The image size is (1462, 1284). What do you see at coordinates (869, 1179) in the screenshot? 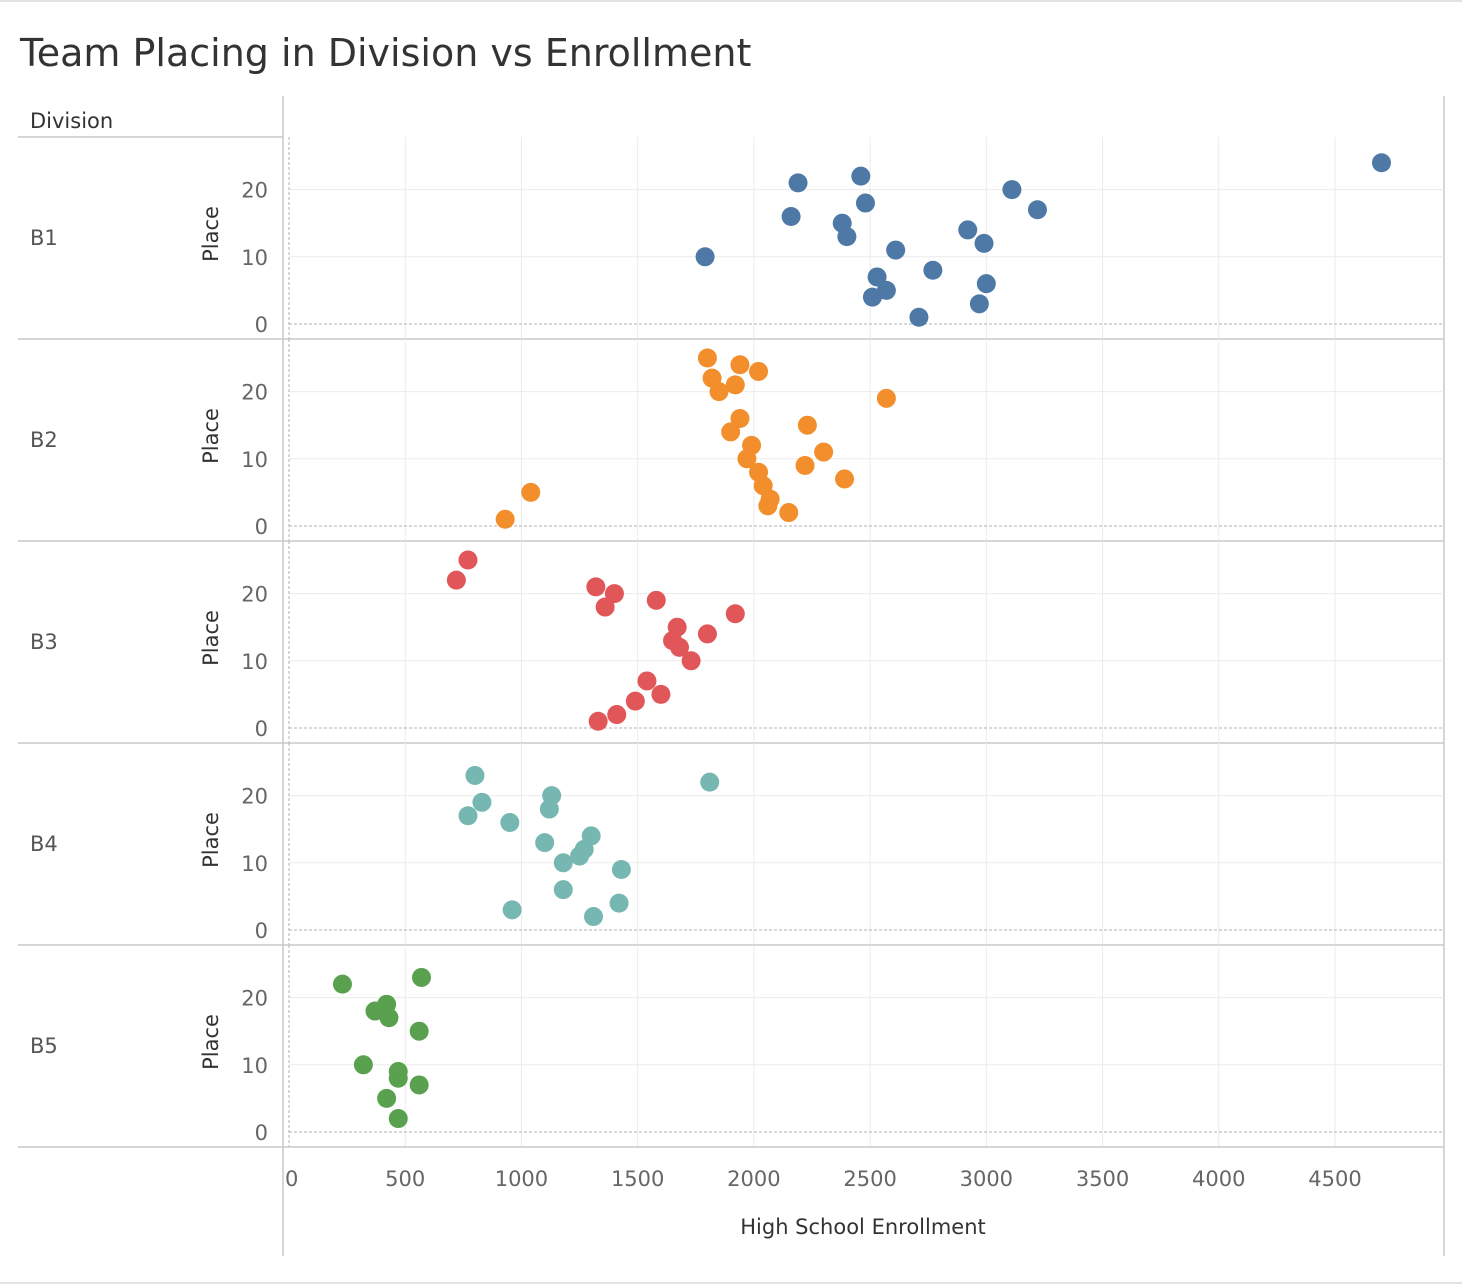
I see `x-tick-label: 2500` at bounding box center [869, 1179].